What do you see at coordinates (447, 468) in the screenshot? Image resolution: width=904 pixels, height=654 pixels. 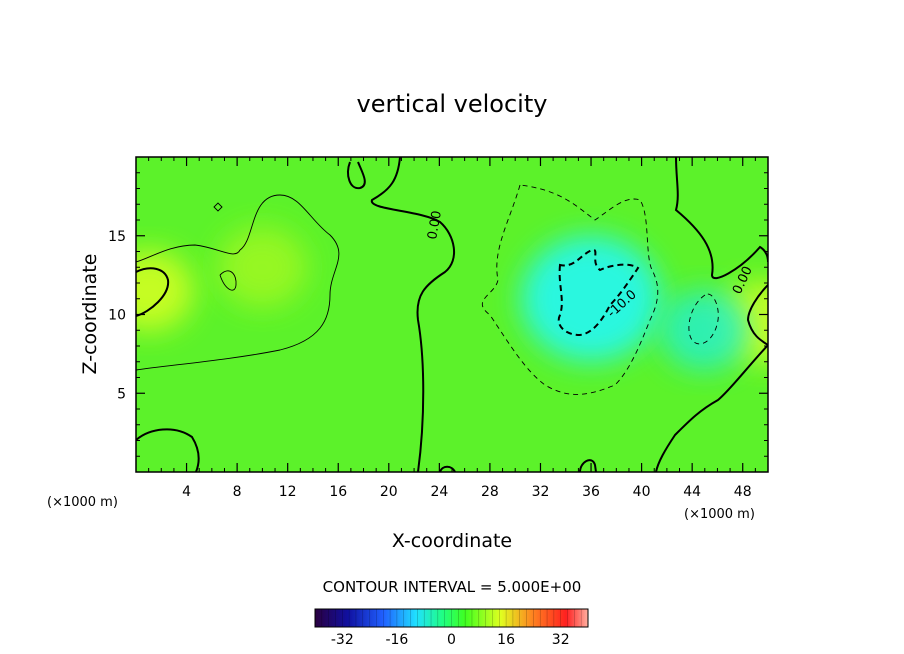 I see `contour-small-bottom-center` at bounding box center [447, 468].